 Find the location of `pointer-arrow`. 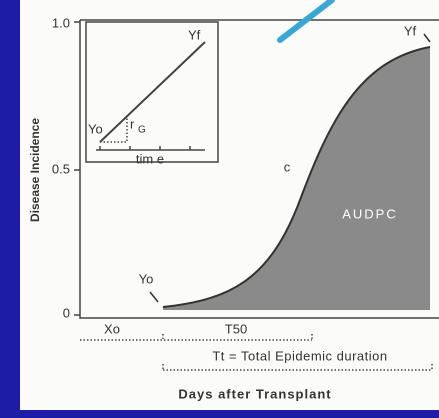

pointer-arrow is located at coordinates (306, 21).